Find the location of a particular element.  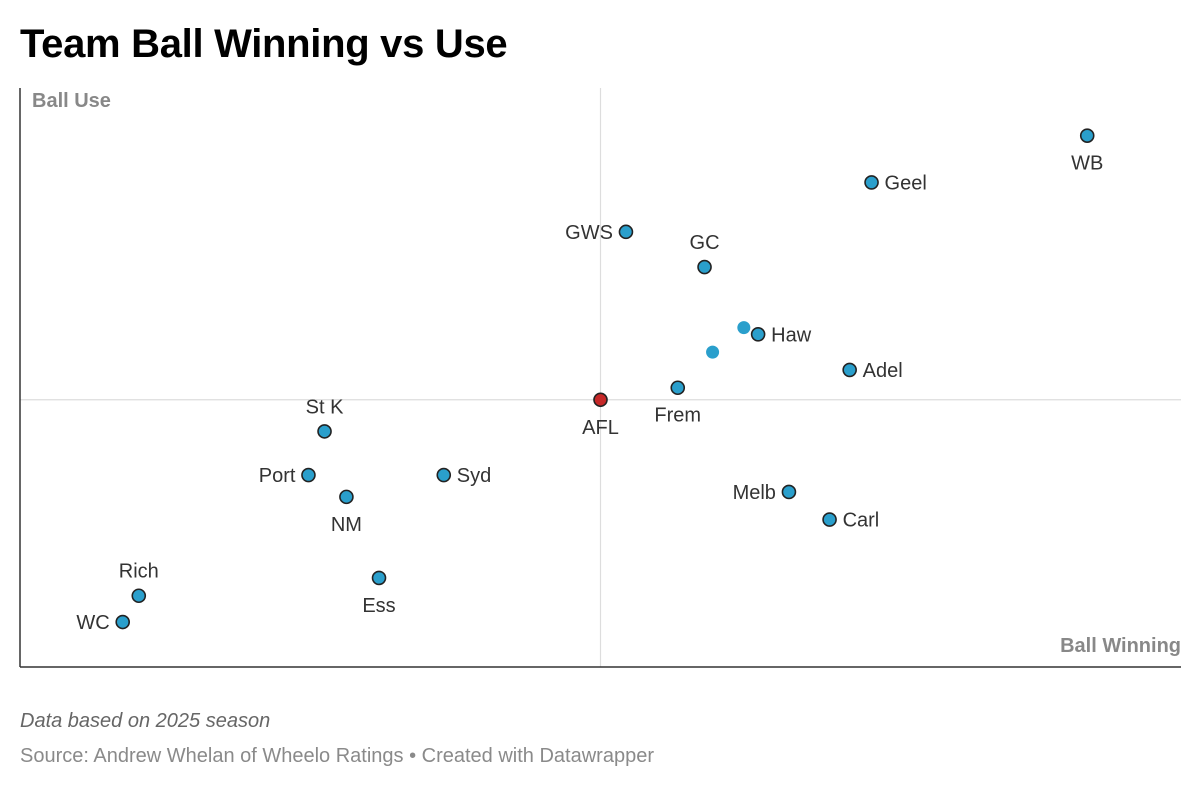

footnote: Data based on 2025 season is located at coordinates (145, 721).